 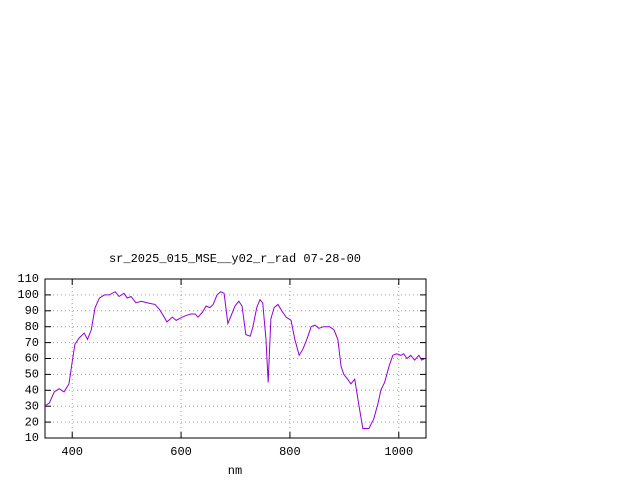 I want to click on y-tick-label: 70, so click(x=32, y=343).